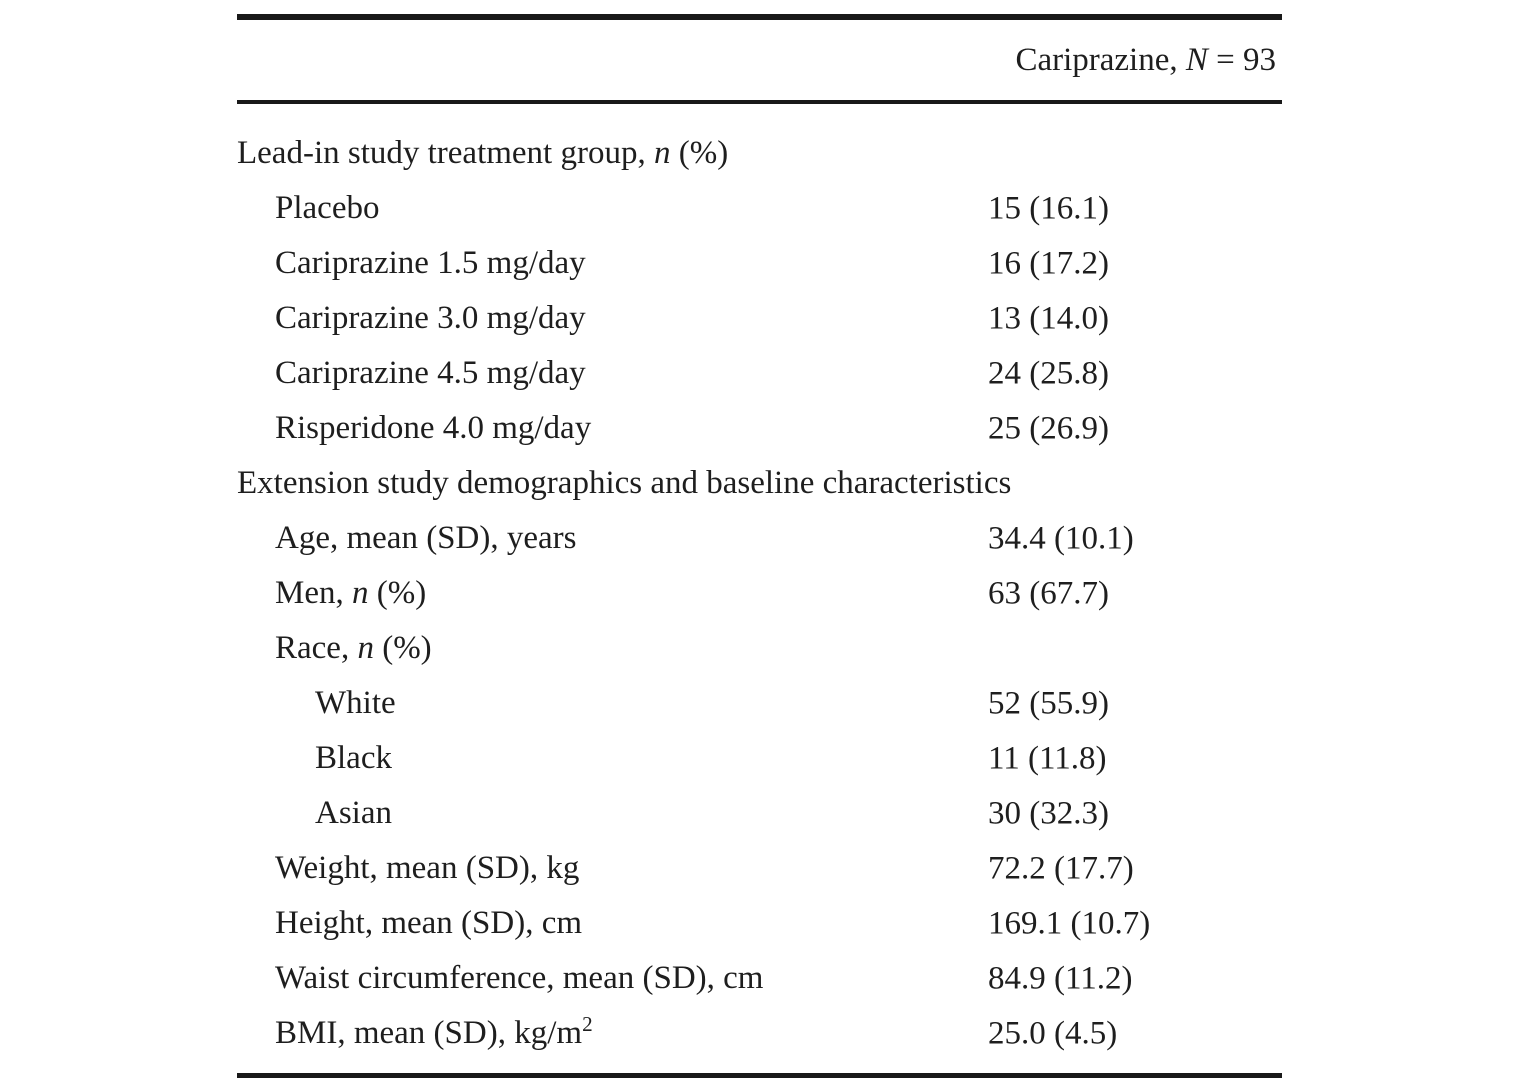 This screenshot has width=1531, height=1092. Describe the element at coordinates (759, 428) in the screenshot. I see `table-row: Risperidone 4.0 mg/day 25 (26.9)` at that location.